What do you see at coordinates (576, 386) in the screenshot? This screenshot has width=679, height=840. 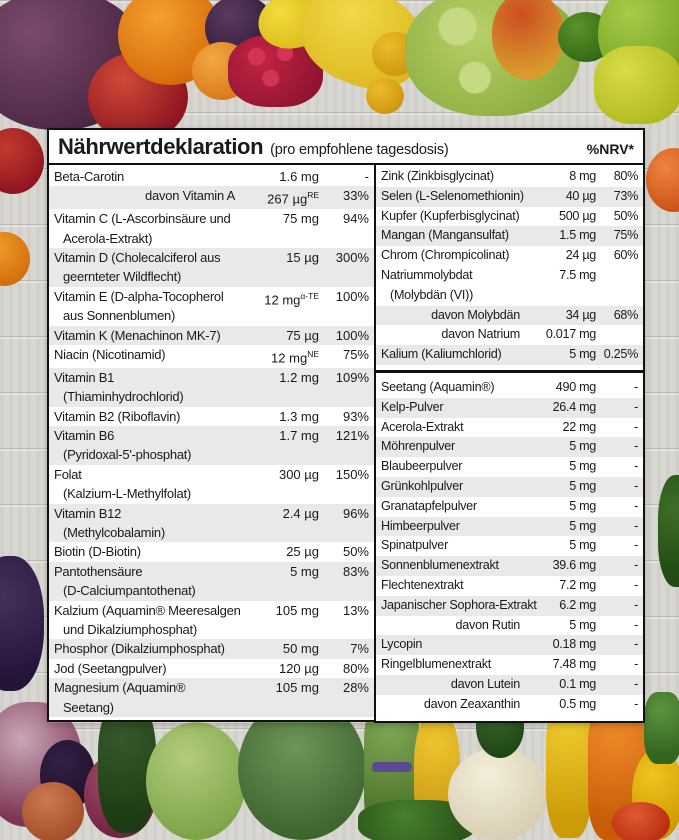 I see `nutrient-amount-value: 490 mg` at bounding box center [576, 386].